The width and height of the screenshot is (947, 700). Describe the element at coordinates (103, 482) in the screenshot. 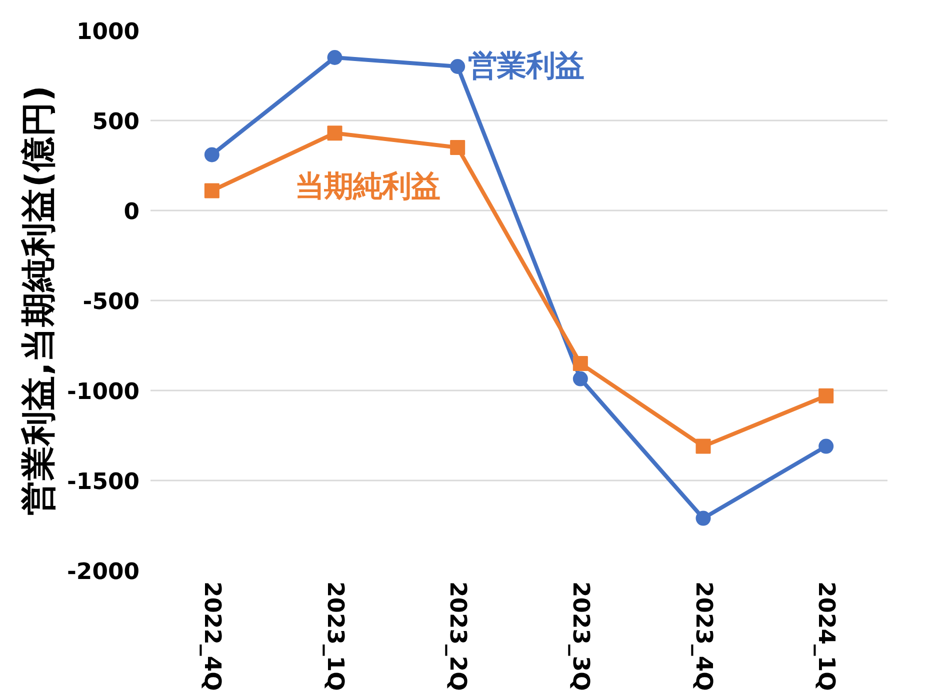

I see `y-tick-label: -1500` at that location.